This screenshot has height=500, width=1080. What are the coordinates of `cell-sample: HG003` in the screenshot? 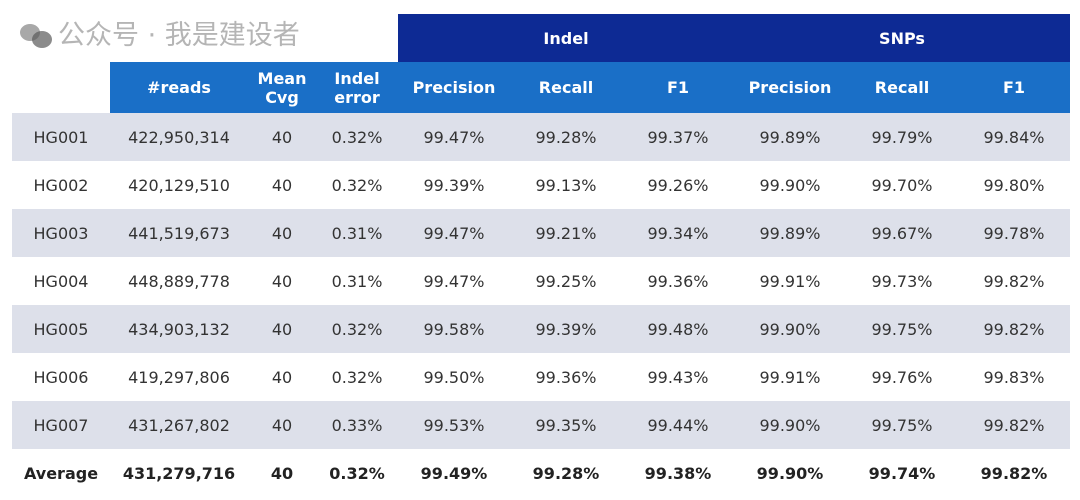 It's located at (61, 233).